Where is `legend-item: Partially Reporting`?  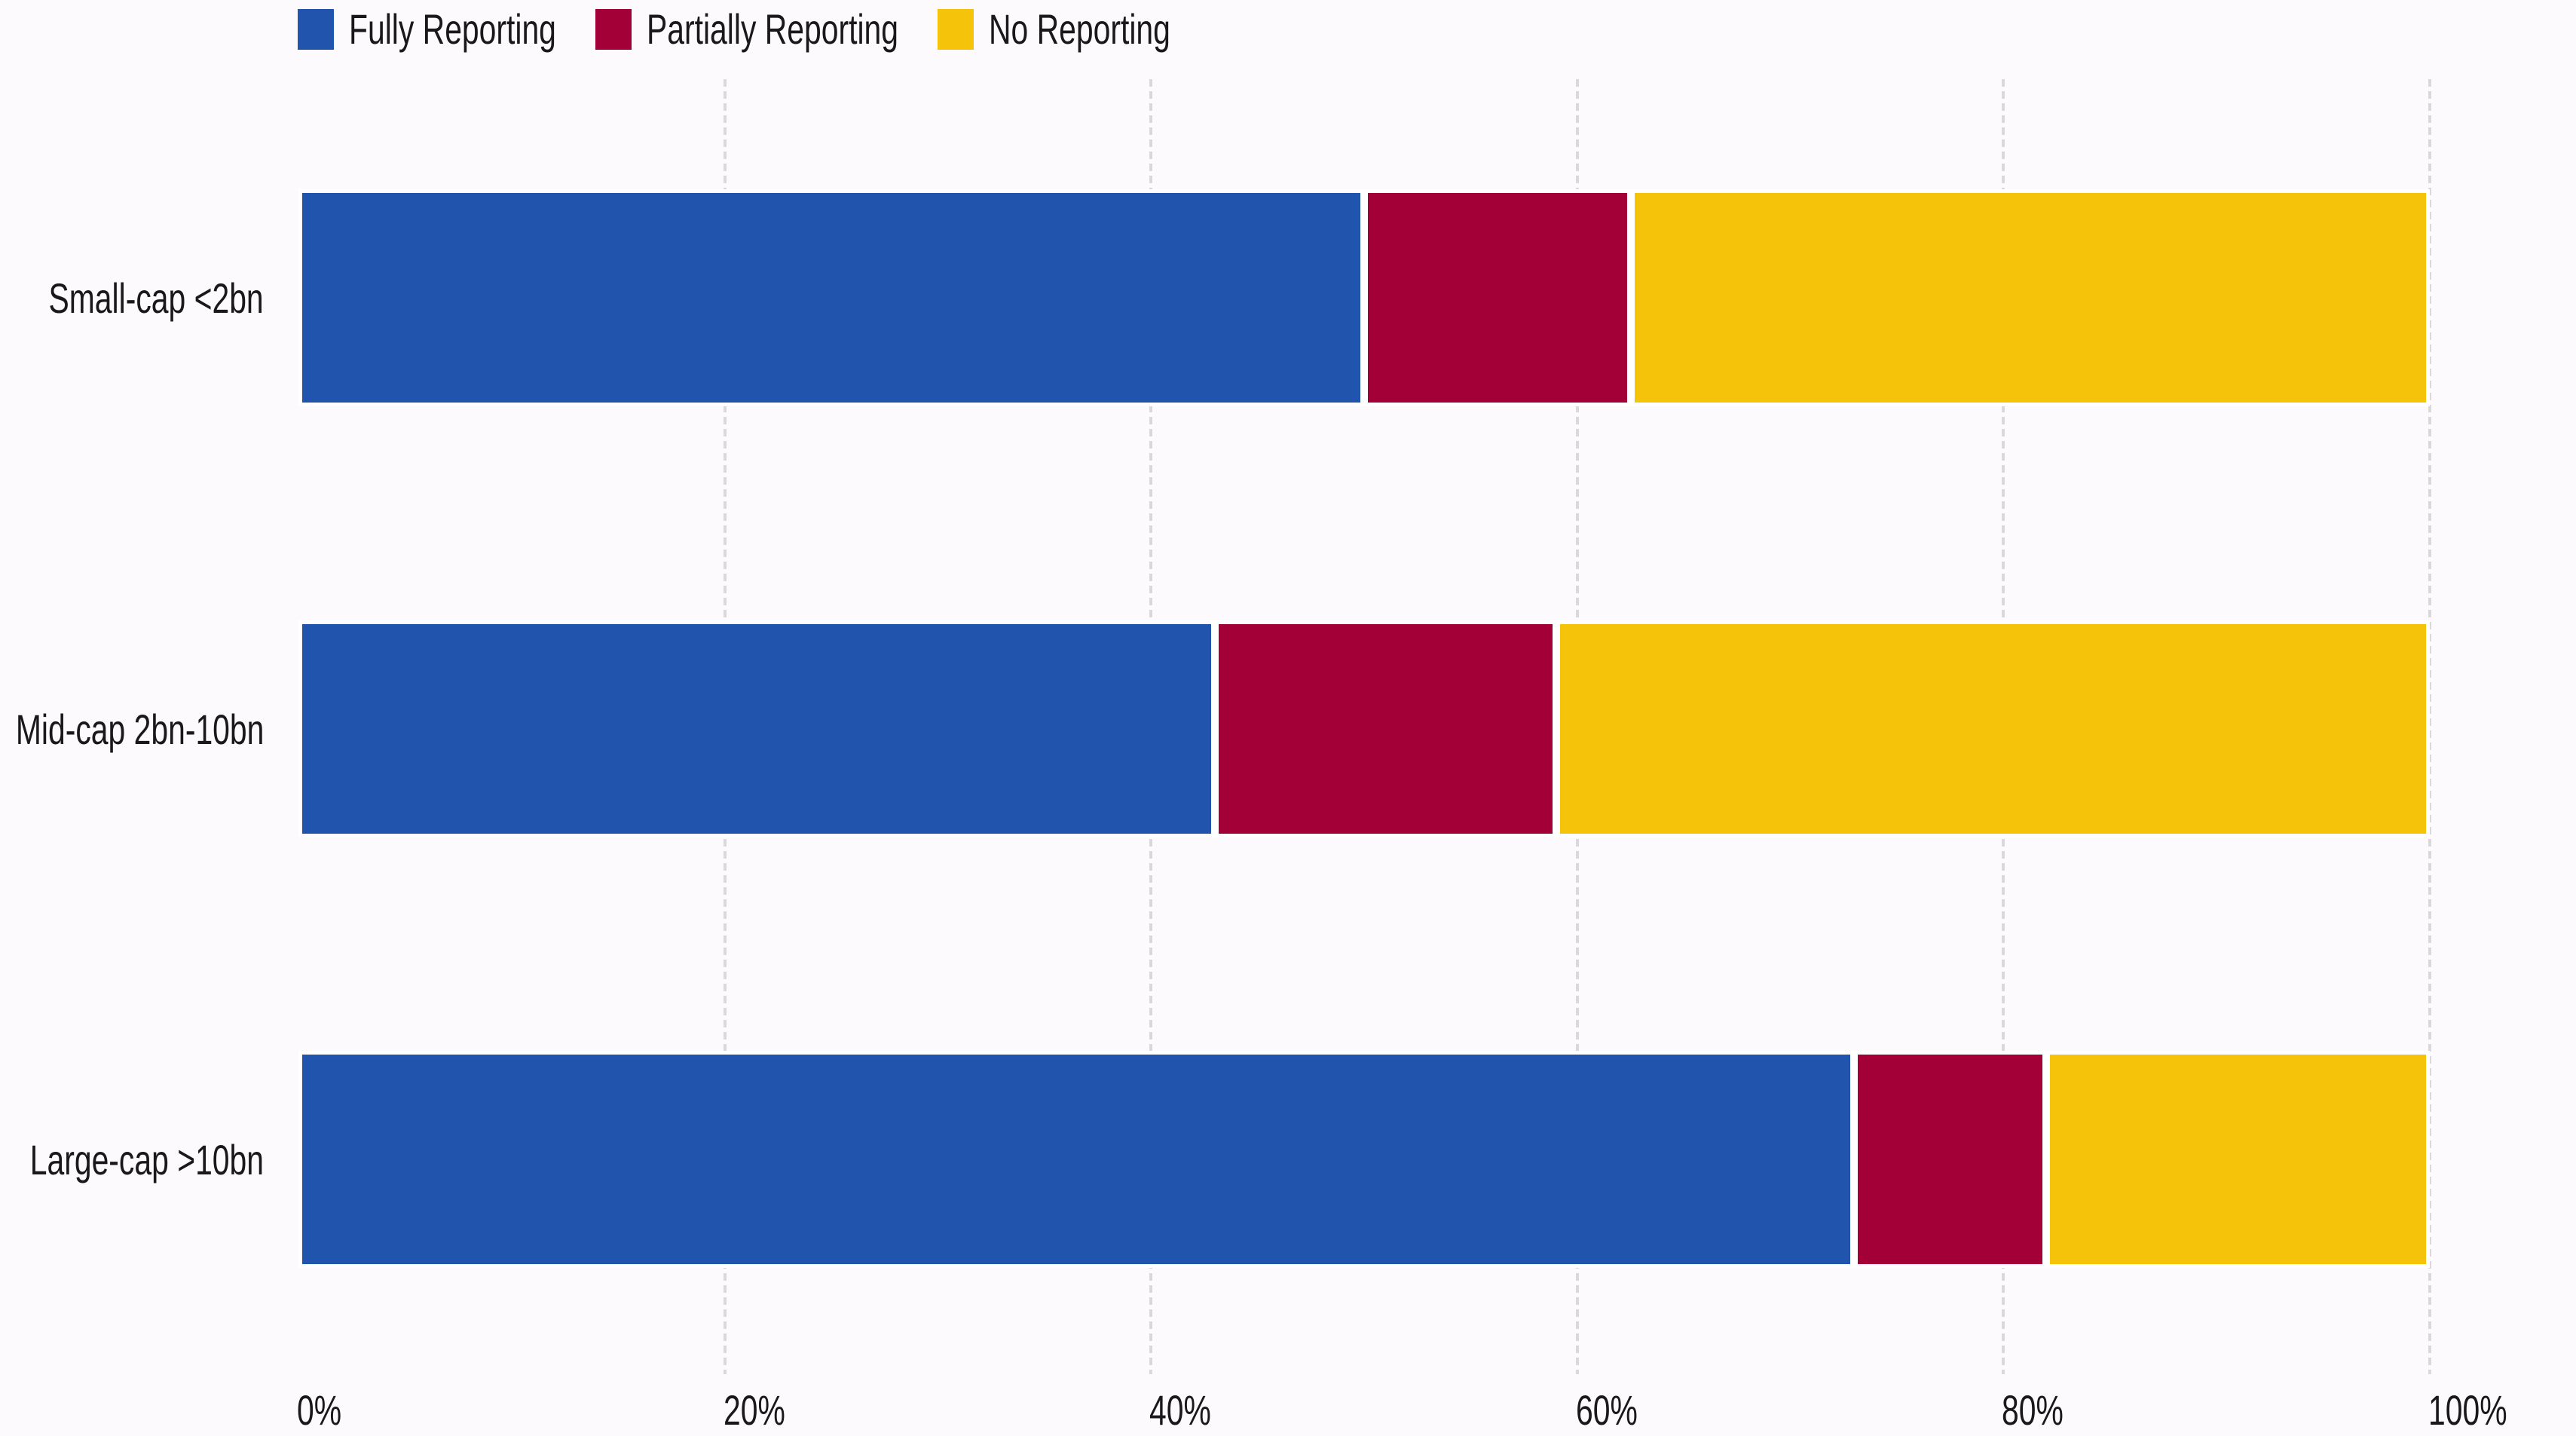
legend-item: Partially Reporting is located at coordinates (746, 30).